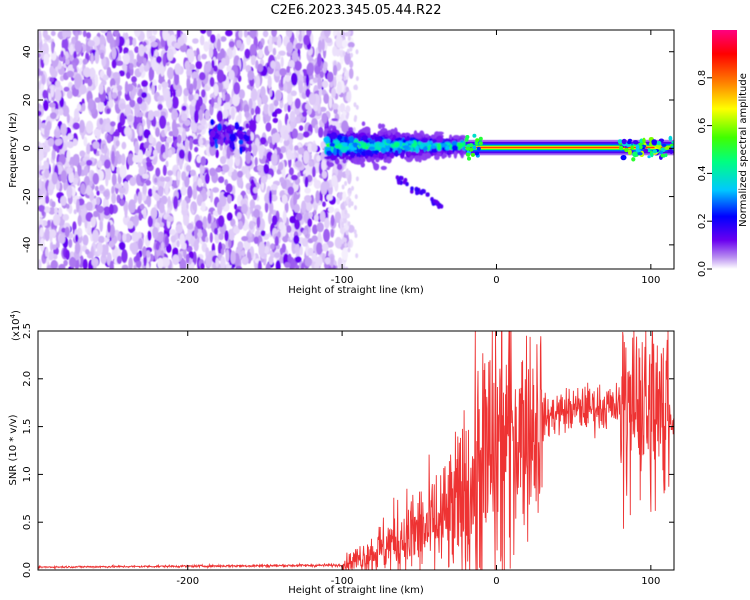  I want to click on x-tick-label: 0, so click(496, 280).